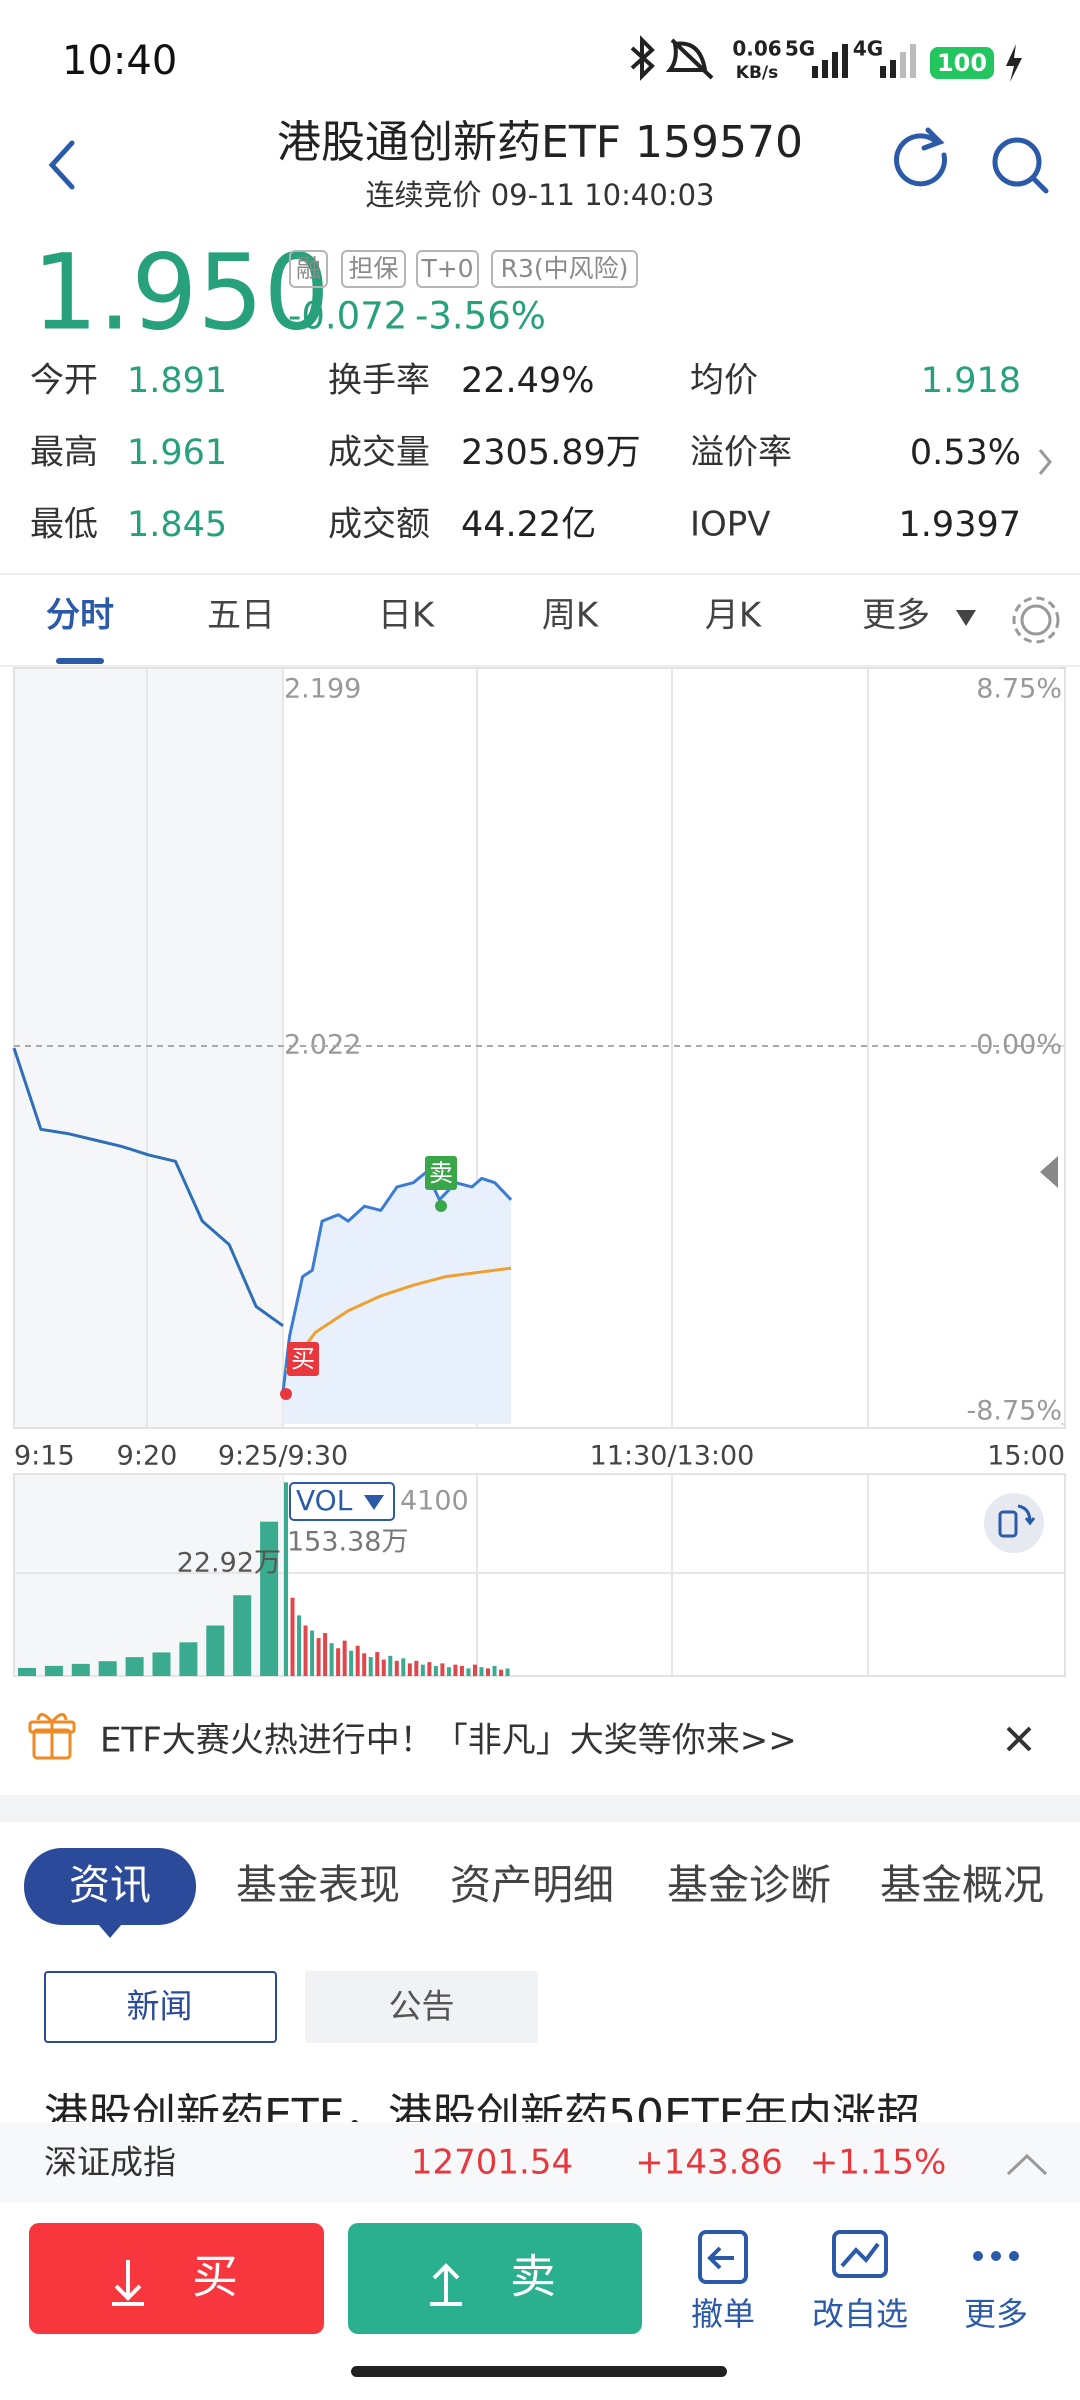 The image size is (1080, 2400). I want to click on home-indicator, so click(539, 2371).